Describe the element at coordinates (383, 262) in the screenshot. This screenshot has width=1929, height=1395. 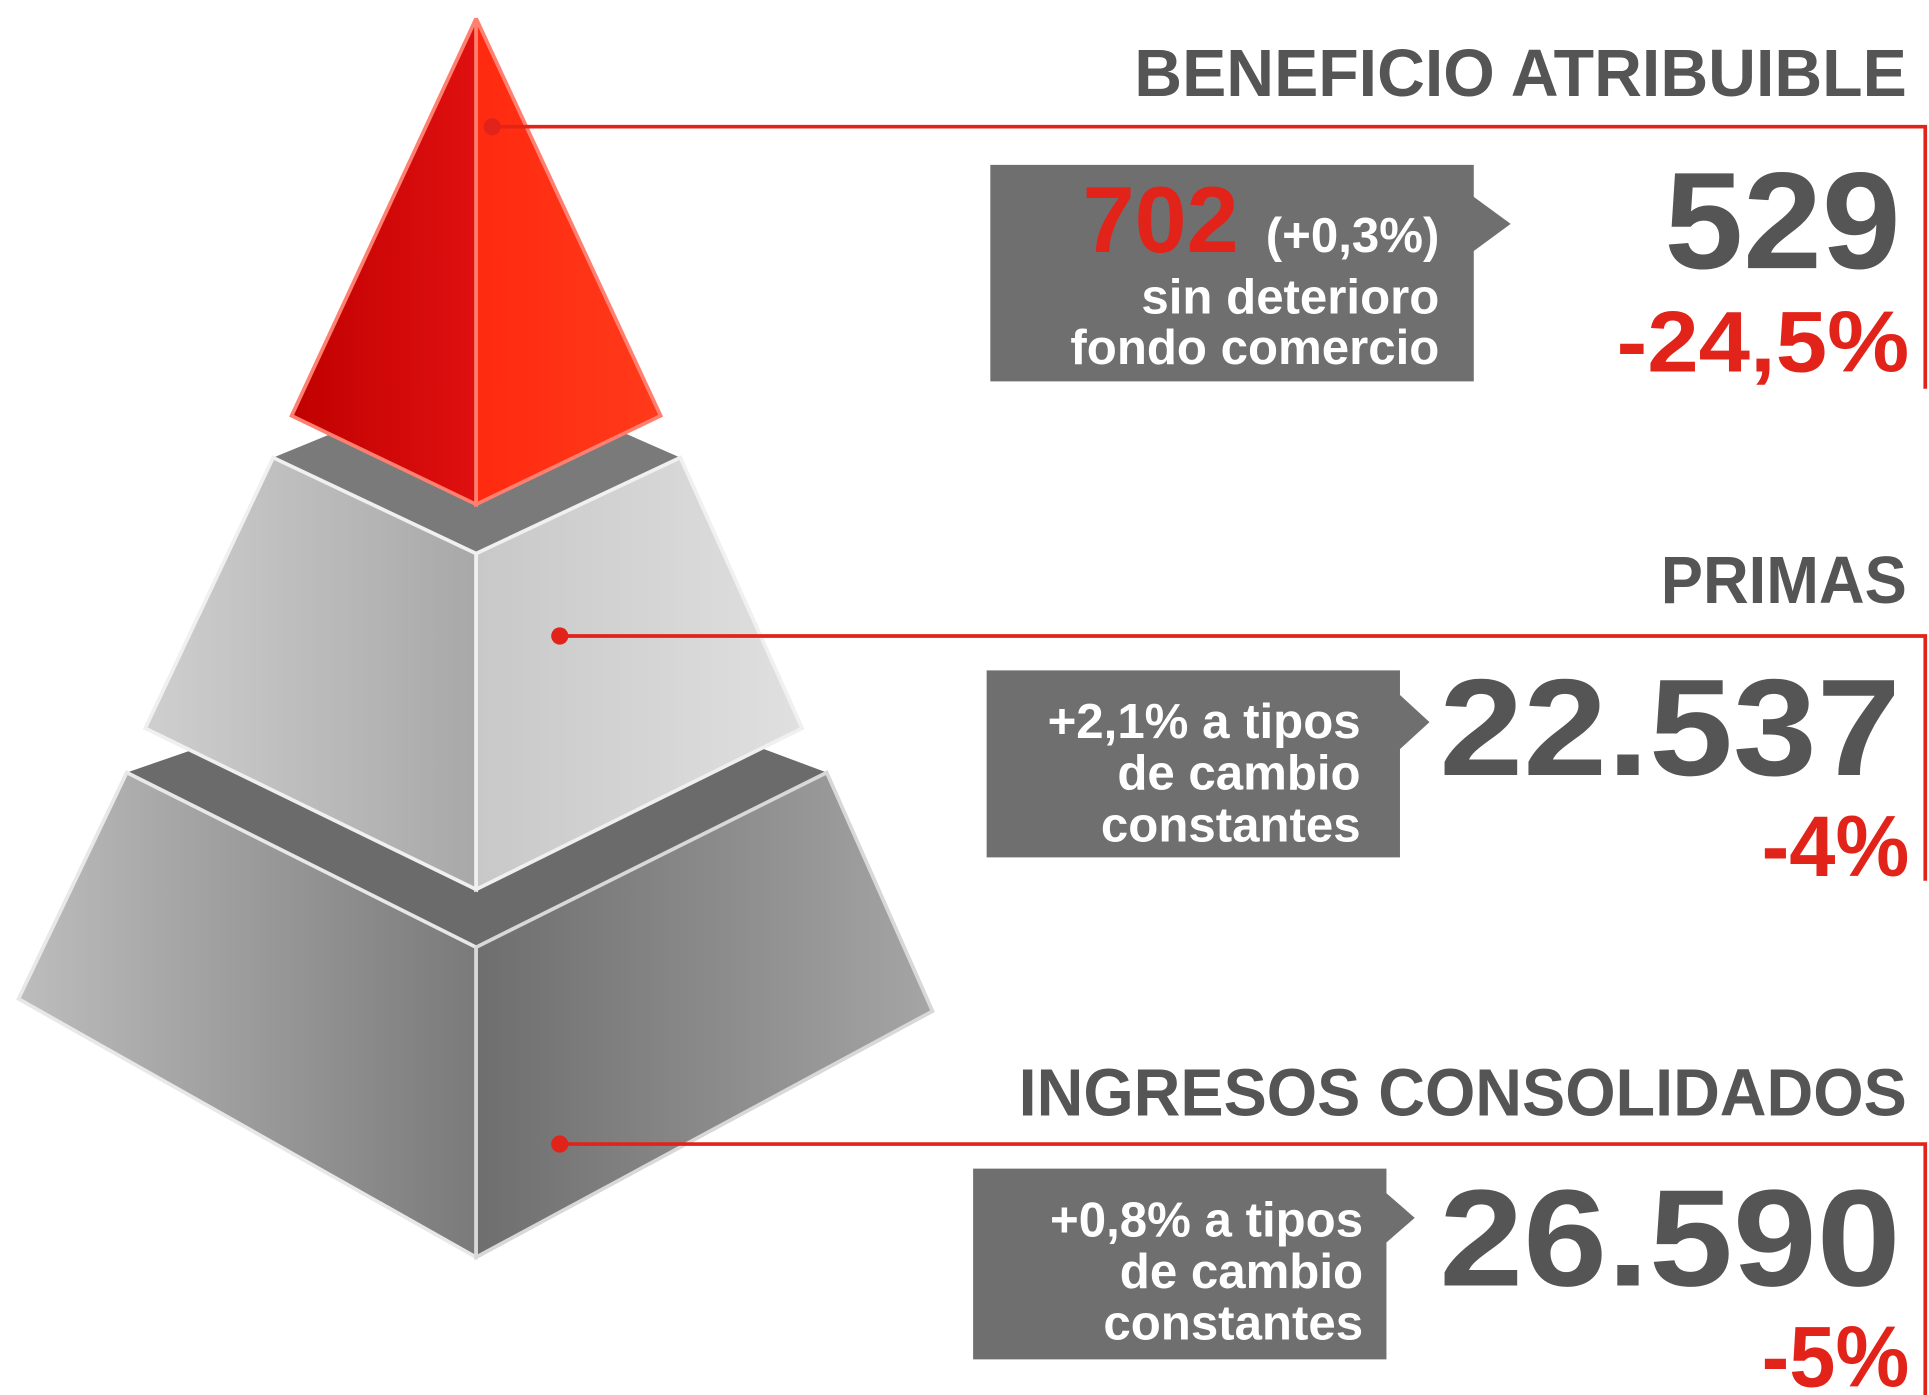
I see `top-left-face` at that location.